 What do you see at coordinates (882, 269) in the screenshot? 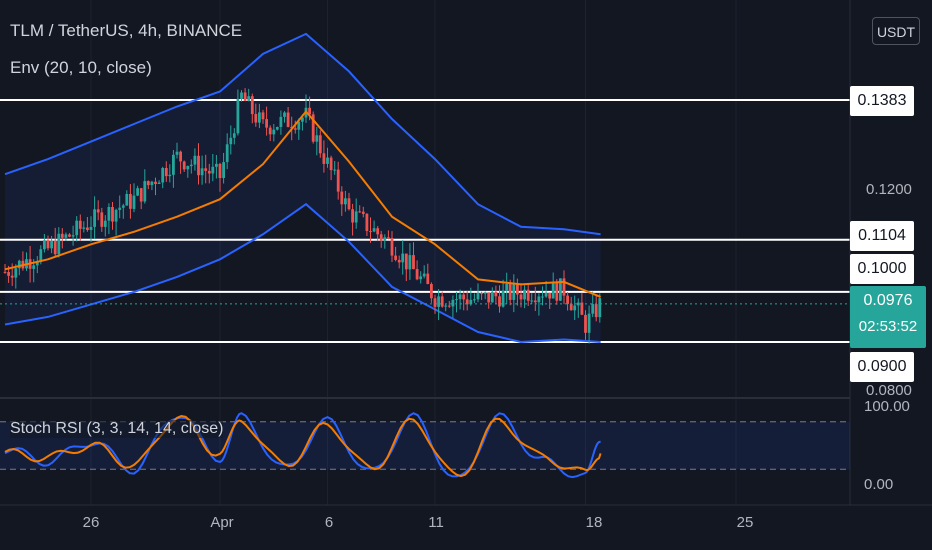
I see `level-label-3: 0.1000` at bounding box center [882, 269].